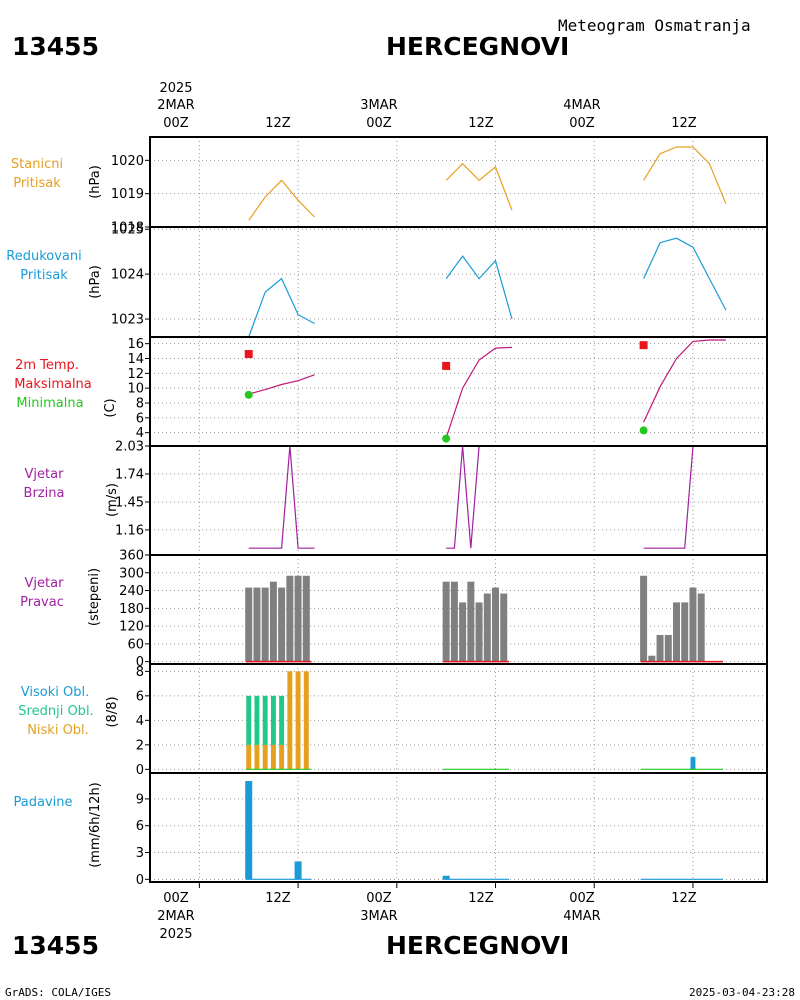 Image resolution: width=800 pixels, height=1000 pixels. What do you see at coordinates (131, 556) in the screenshot?
I see `y-tick-label: 360` at bounding box center [131, 556].